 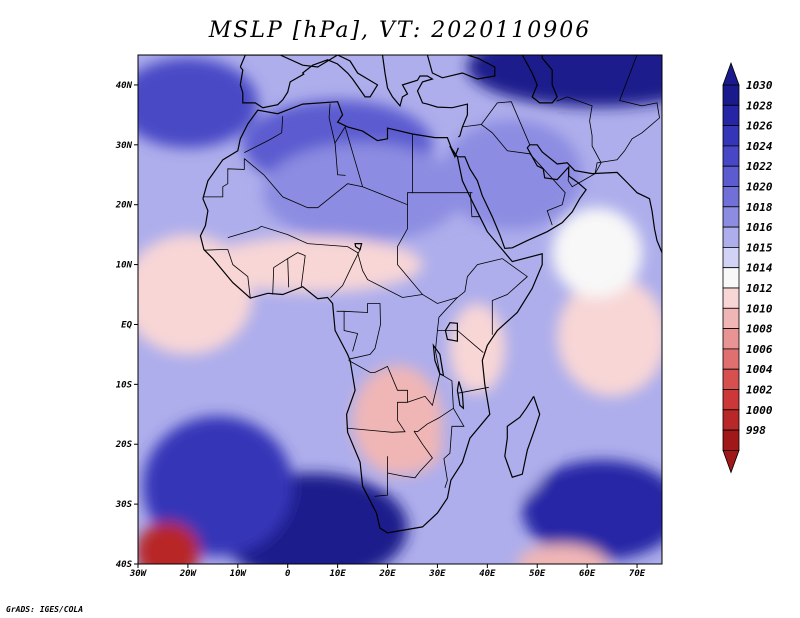 What do you see at coordinates (759, 410) in the screenshot?
I see `colorbar-label: 1000` at bounding box center [759, 410].